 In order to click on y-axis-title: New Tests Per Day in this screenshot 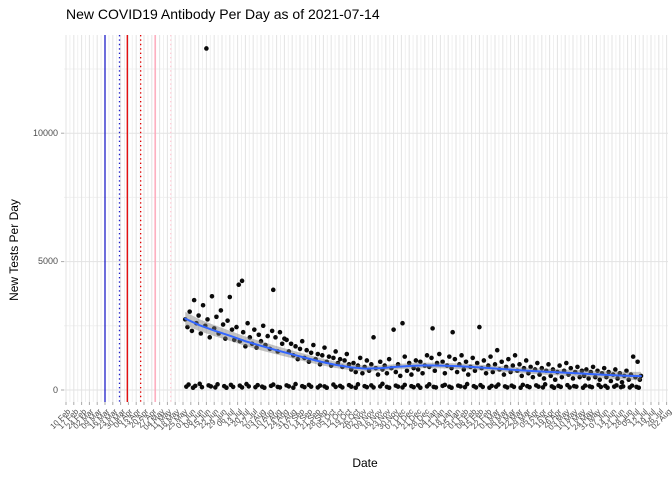, I will do `click(14, 250)`.